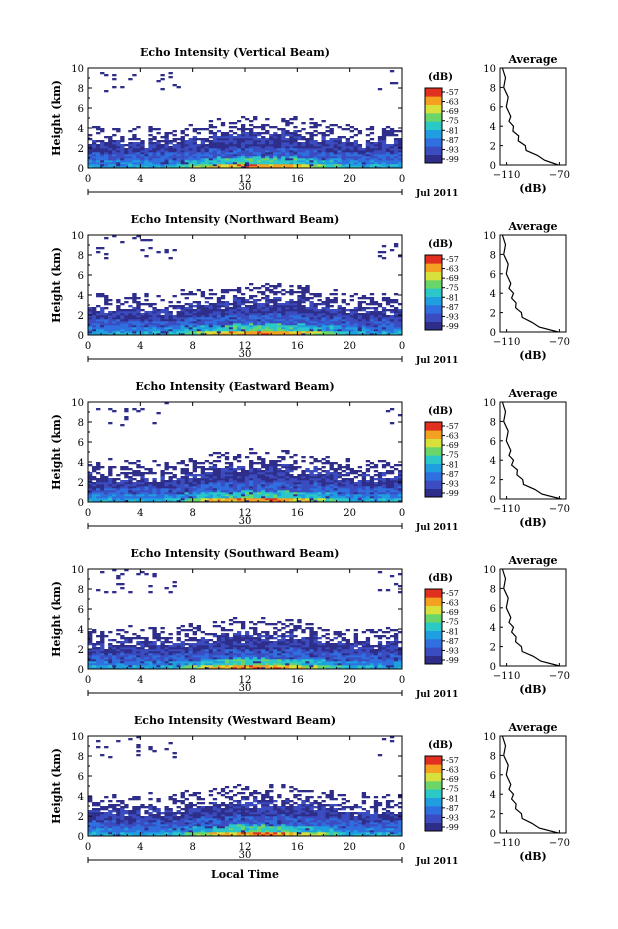 Image resolution: width=618 pixels, height=929 pixels. Describe the element at coordinates (452, 455) in the screenshot. I see `colorbar-tick-label: -75` at that location.